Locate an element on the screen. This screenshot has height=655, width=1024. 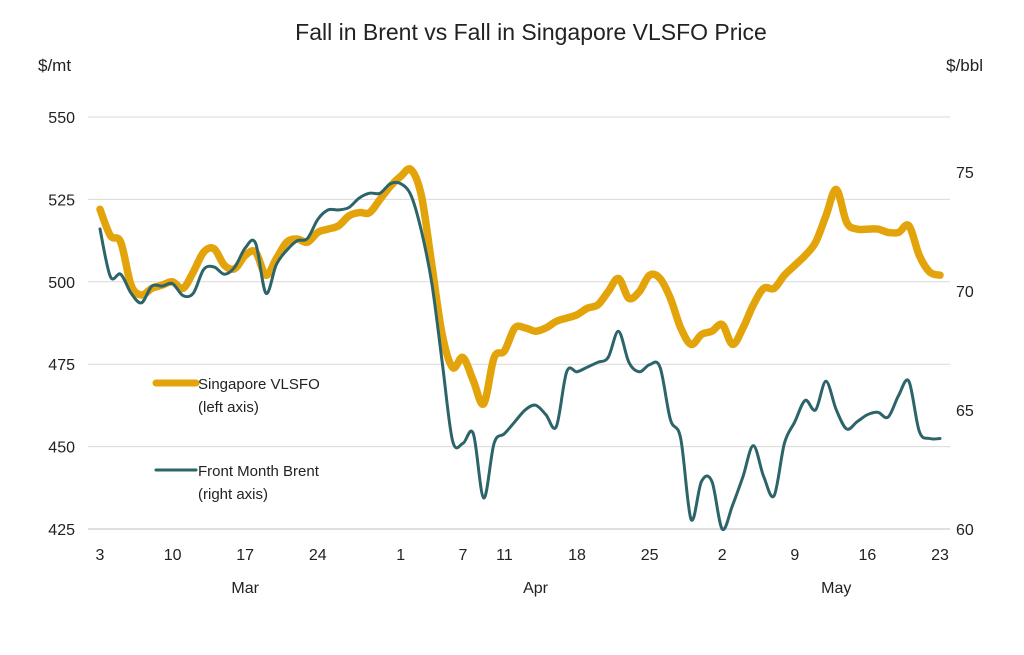
x-month-label: May is located at coordinates (836, 588).